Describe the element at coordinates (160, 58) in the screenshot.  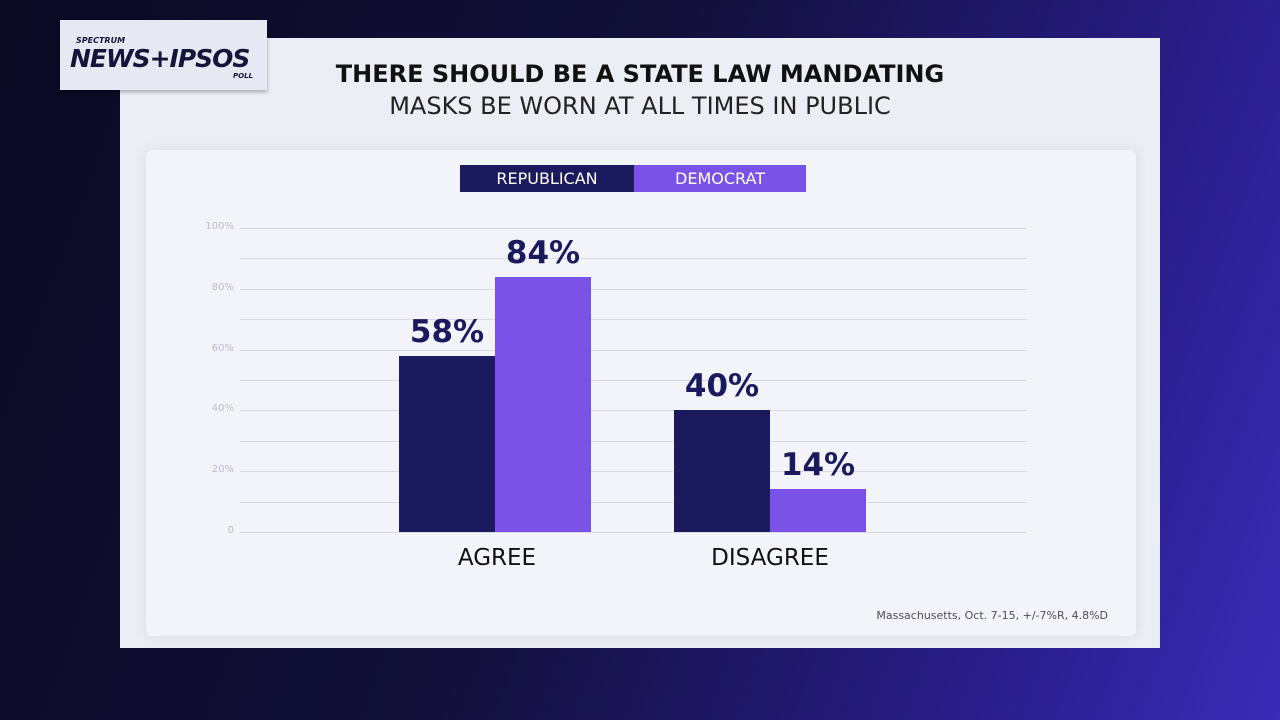
I see `logo-main: NEWS+IPSOS` at that location.